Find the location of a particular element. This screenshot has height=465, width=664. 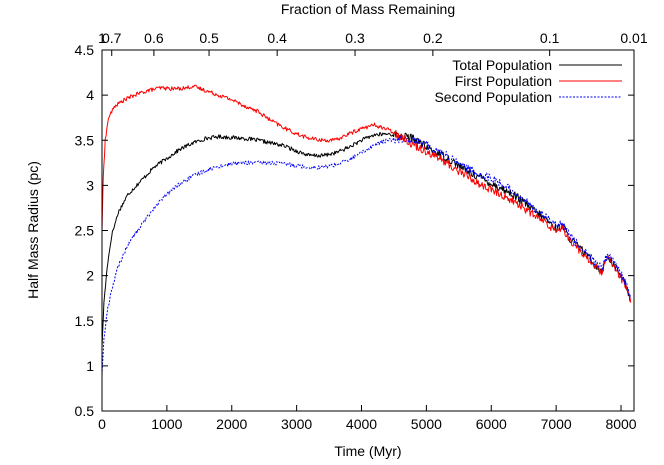

top-tick-label: 0.6 is located at coordinates (154, 38).